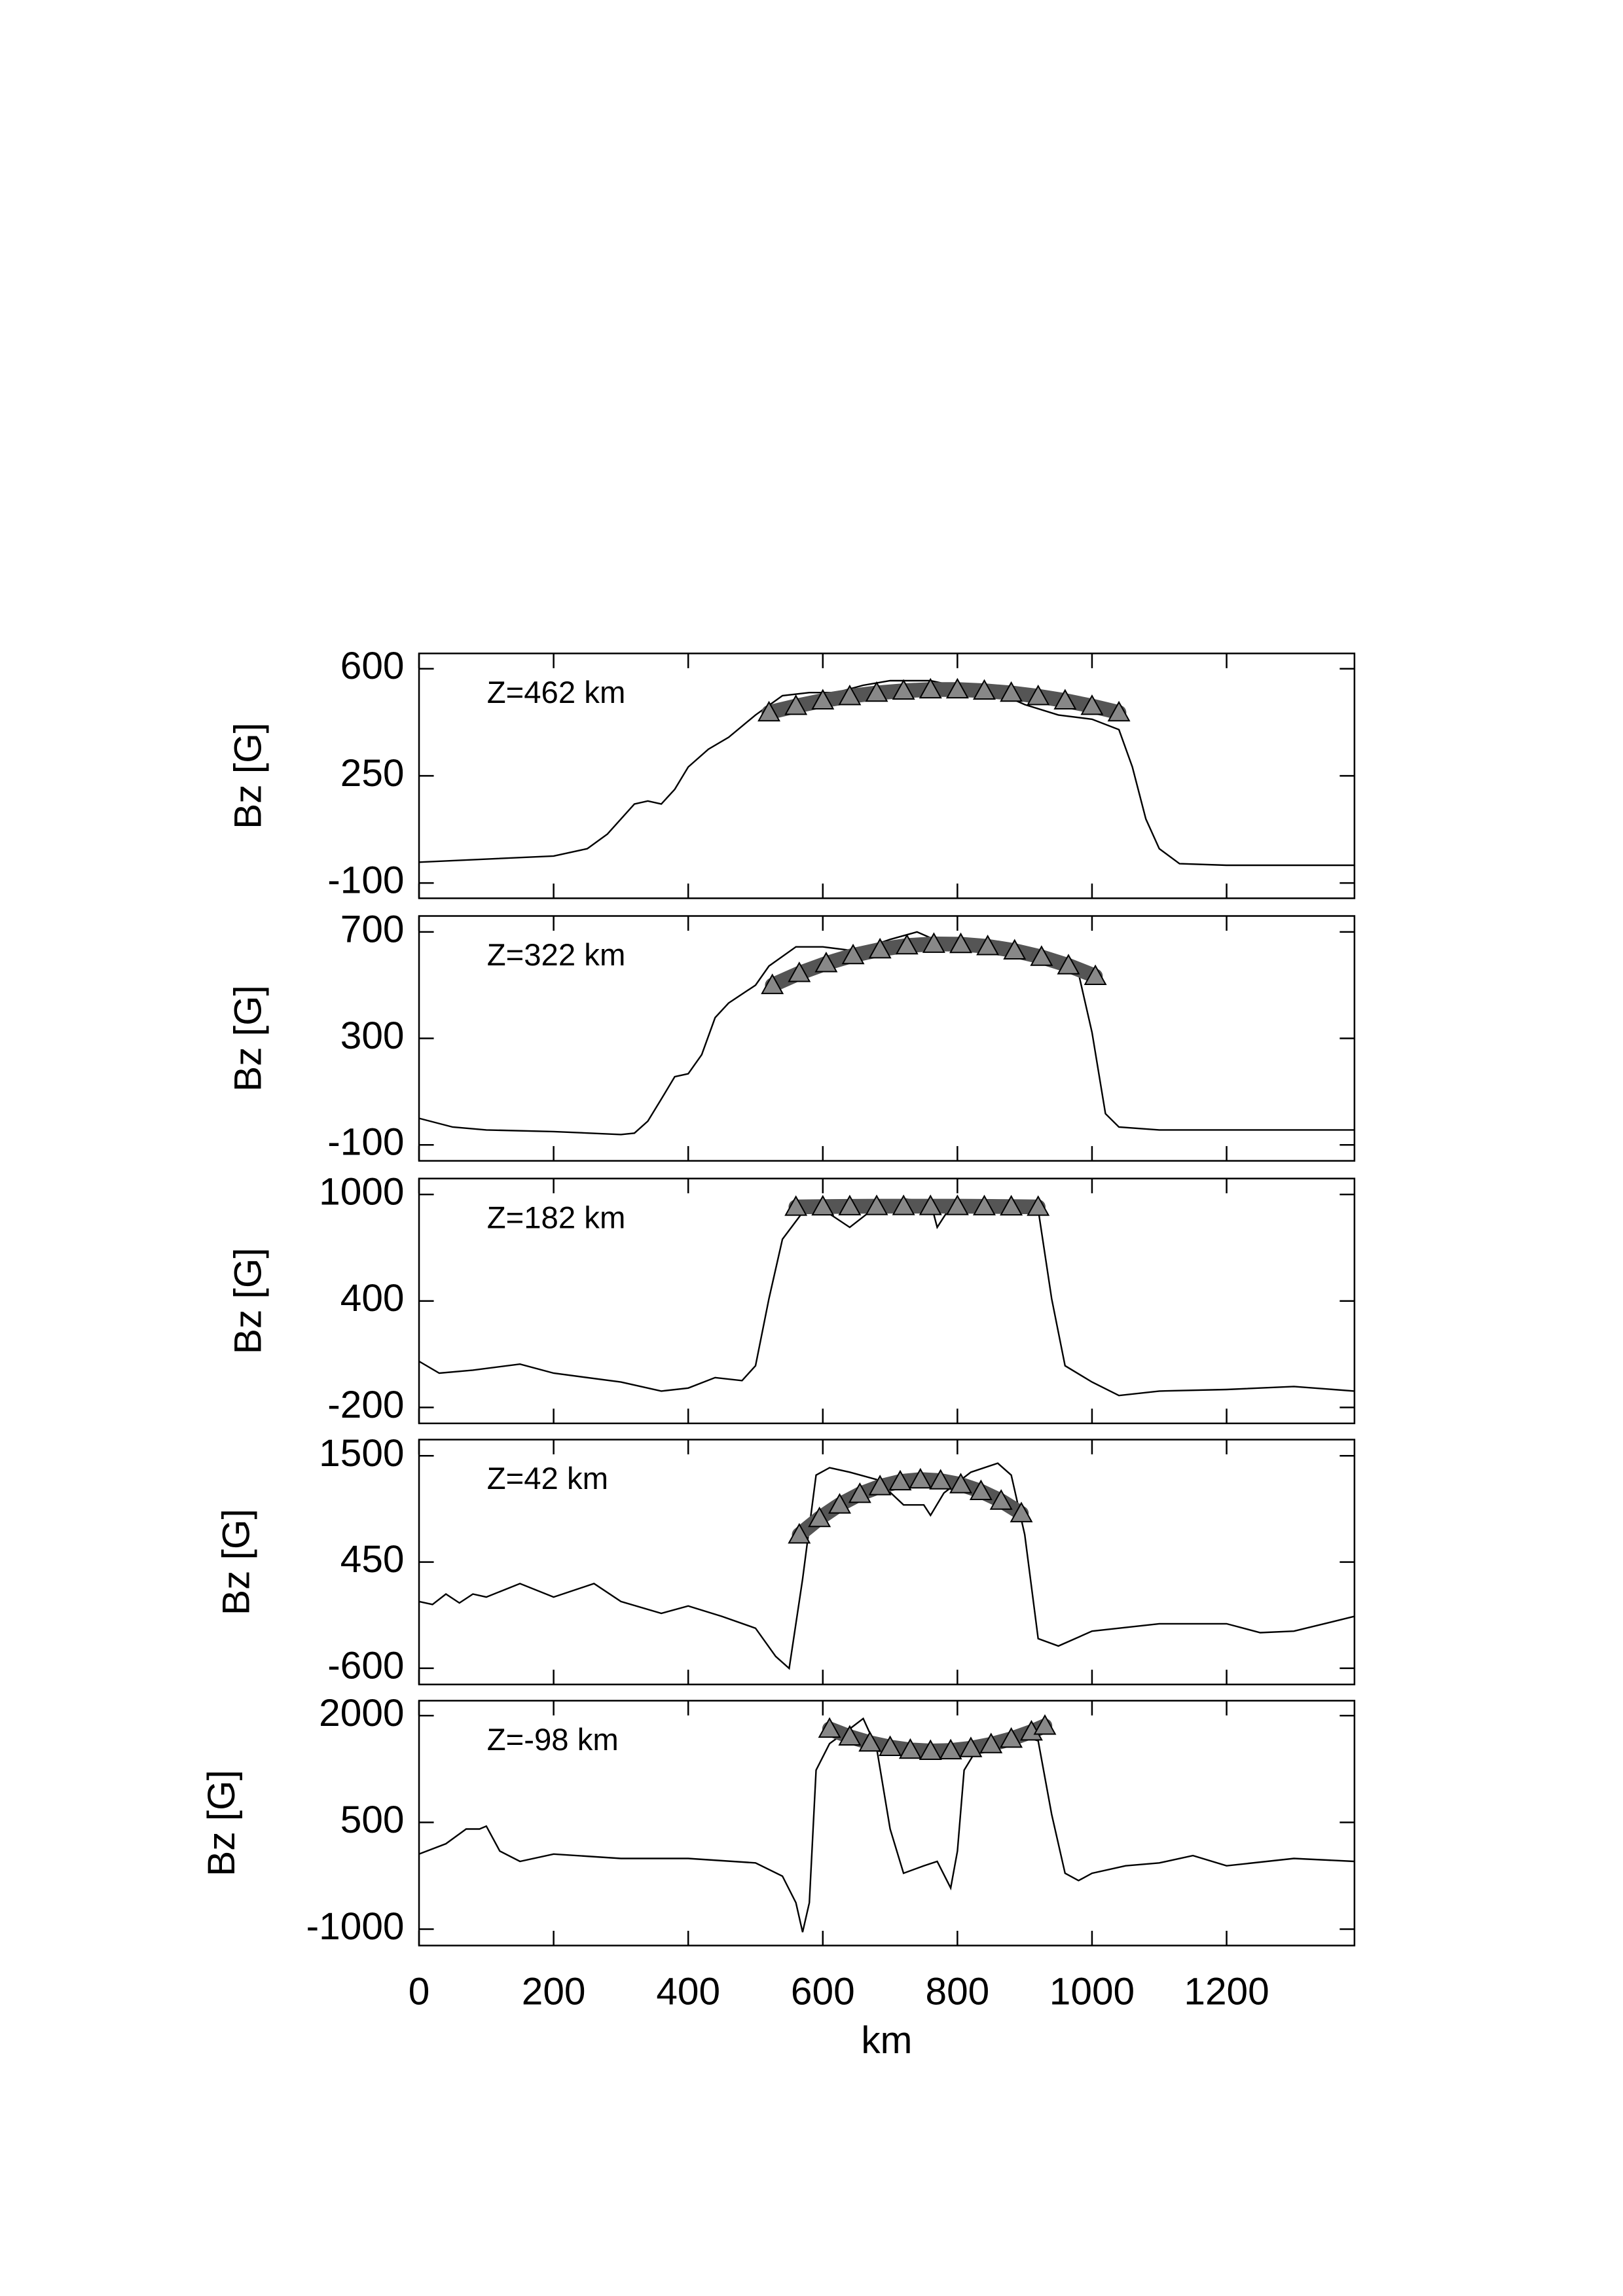 The width and height of the screenshot is (1623, 2296). What do you see at coordinates (419, 1991) in the screenshot?
I see `x-tick-label: 0` at bounding box center [419, 1991].